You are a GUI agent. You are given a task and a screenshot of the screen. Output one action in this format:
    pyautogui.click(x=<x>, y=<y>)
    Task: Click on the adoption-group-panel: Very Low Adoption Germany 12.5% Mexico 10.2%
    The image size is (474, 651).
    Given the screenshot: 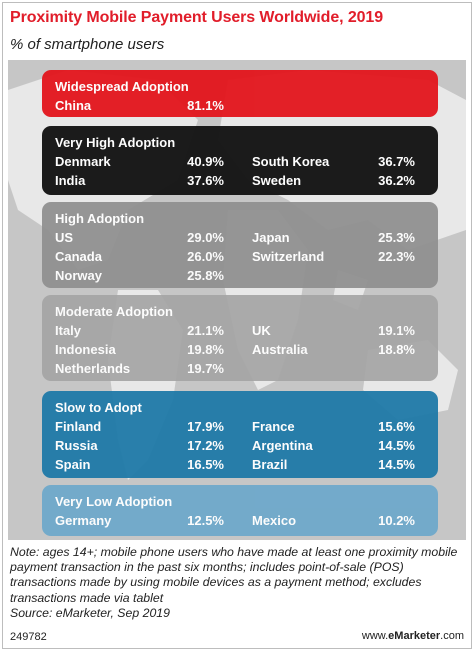 What is the action you would take?
    pyautogui.click(x=240, y=510)
    